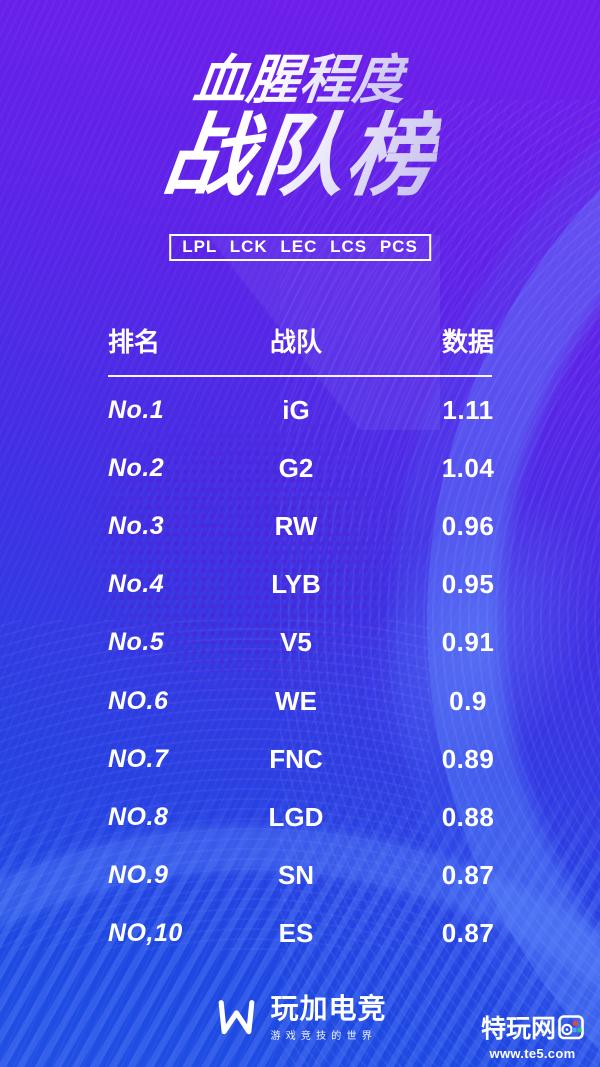 The height and width of the screenshot is (1067, 600). What do you see at coordinates (571, 1027) in the screenshot?
I see `gamepad-icon` at bounding box center [571, 1027].